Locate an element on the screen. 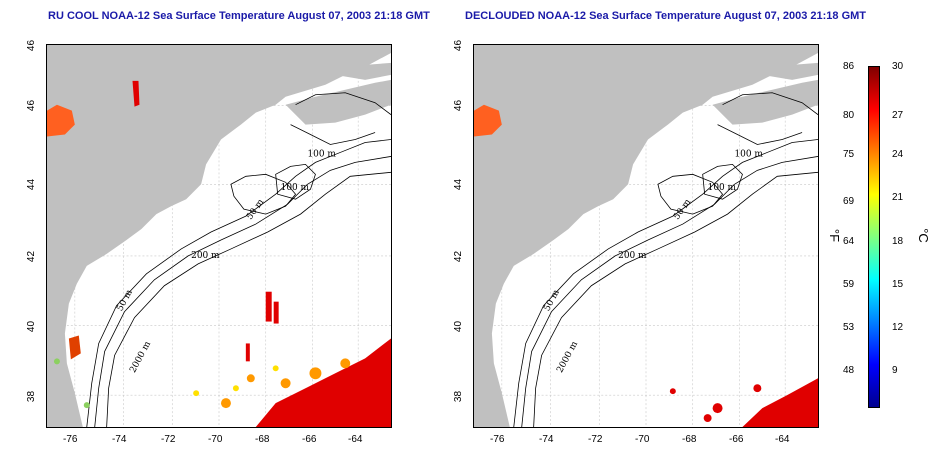  temperature-colorbar is located at coordinates (874, 237).